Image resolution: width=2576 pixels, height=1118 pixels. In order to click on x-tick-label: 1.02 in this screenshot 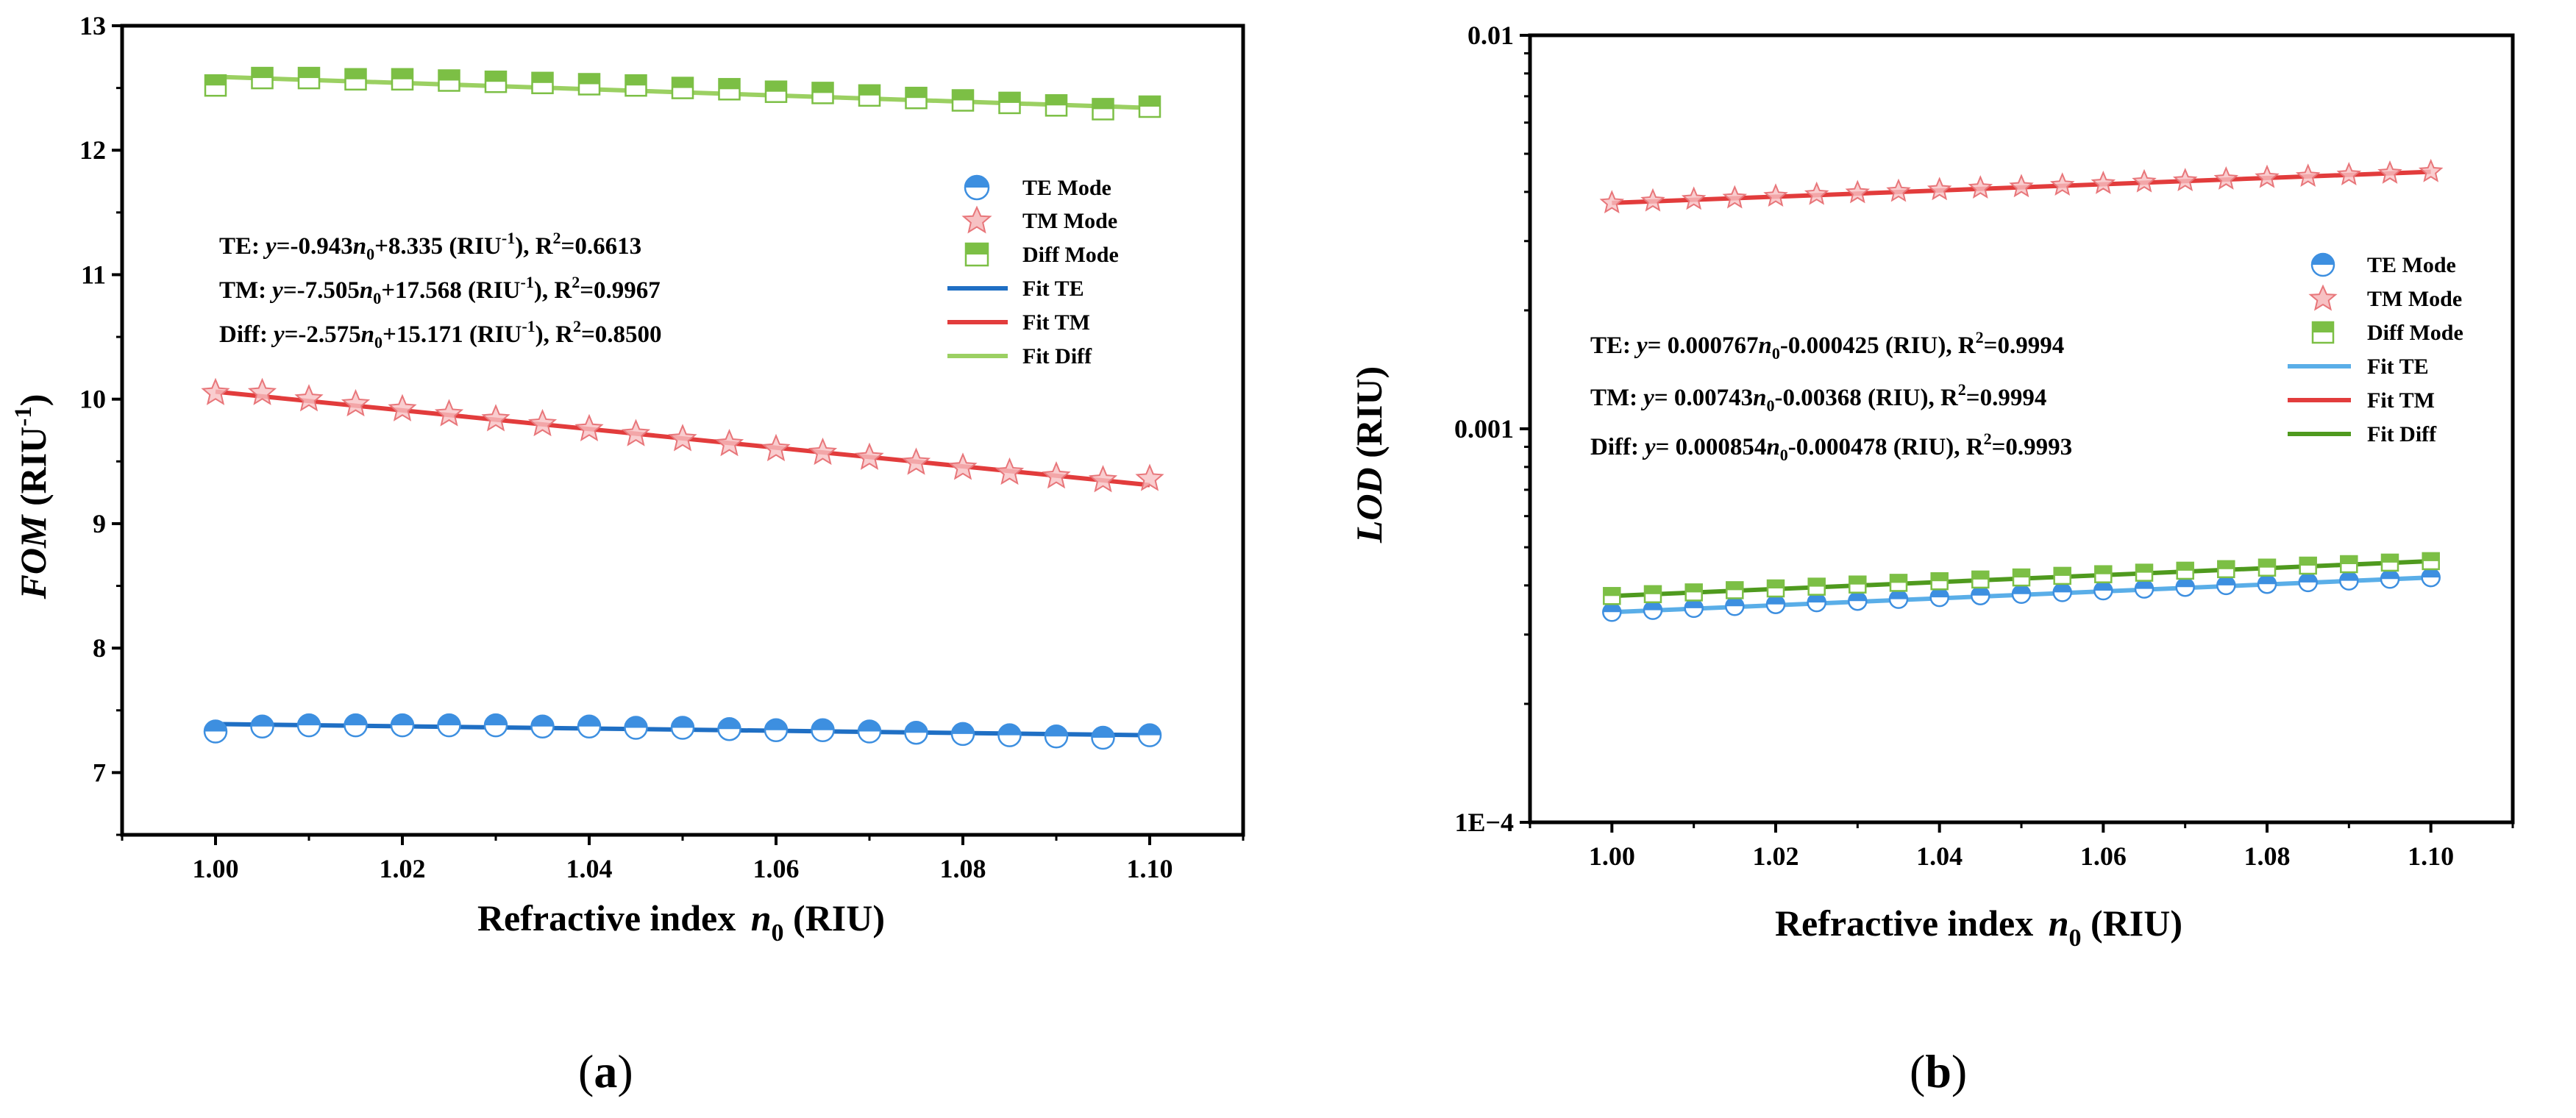, I will do `click(1776, 856)`.